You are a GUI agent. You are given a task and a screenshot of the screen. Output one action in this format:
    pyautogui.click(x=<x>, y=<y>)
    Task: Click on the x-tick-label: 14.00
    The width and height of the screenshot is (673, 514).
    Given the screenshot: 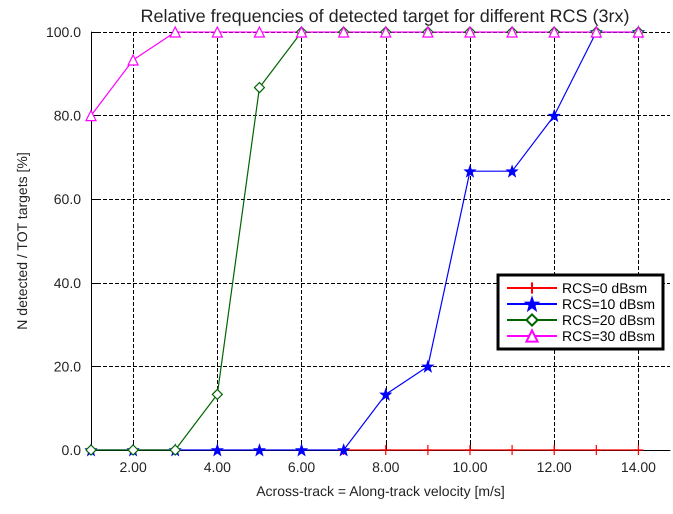 What is the action you would take?
    pyautogui.click(x=638, y=467)
    